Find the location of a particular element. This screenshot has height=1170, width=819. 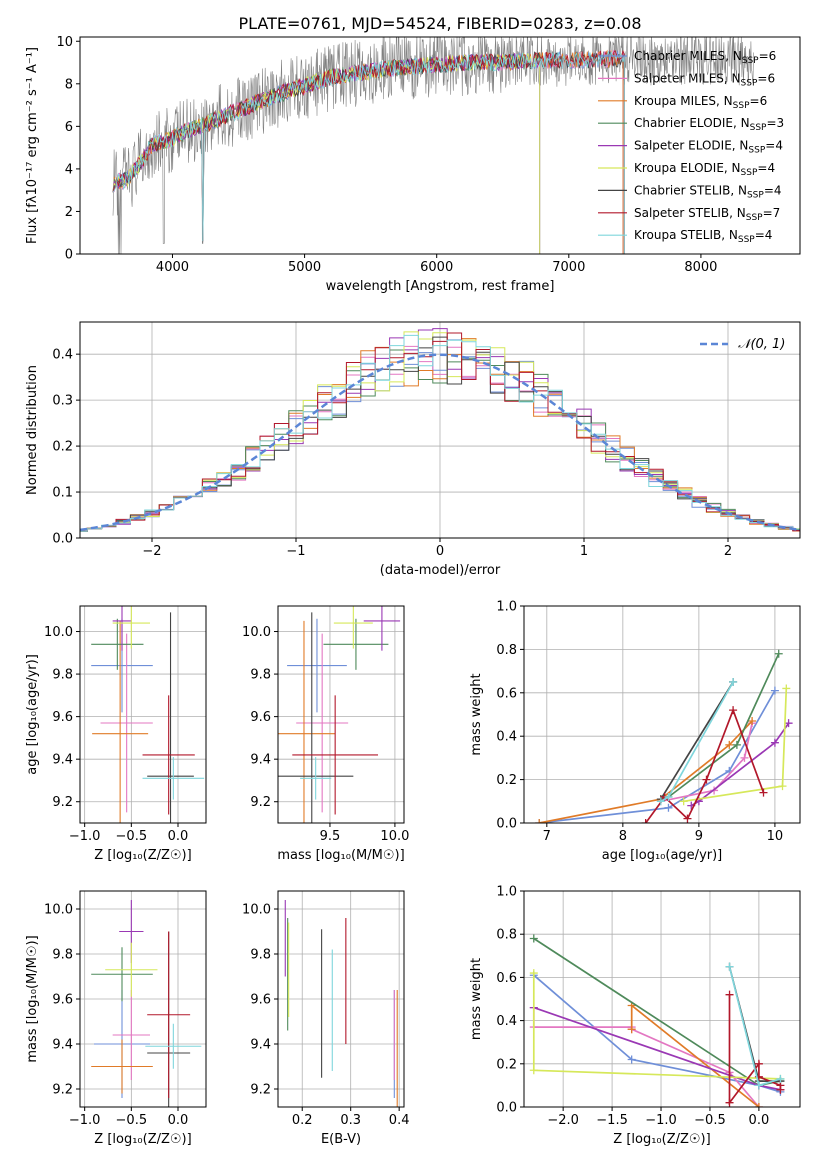

legend-entry: 𝒩(0, 1) is located at coordinates (761, 344).